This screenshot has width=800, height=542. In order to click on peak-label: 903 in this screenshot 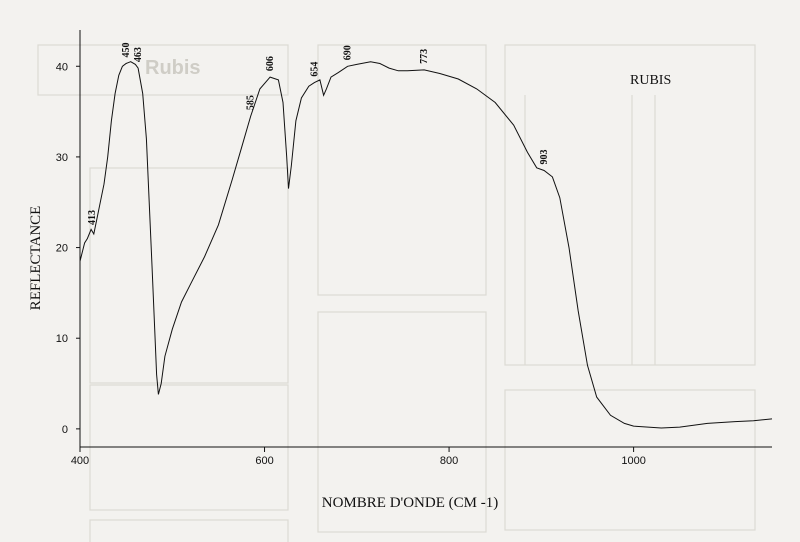, I will do `click(544, 157)`.